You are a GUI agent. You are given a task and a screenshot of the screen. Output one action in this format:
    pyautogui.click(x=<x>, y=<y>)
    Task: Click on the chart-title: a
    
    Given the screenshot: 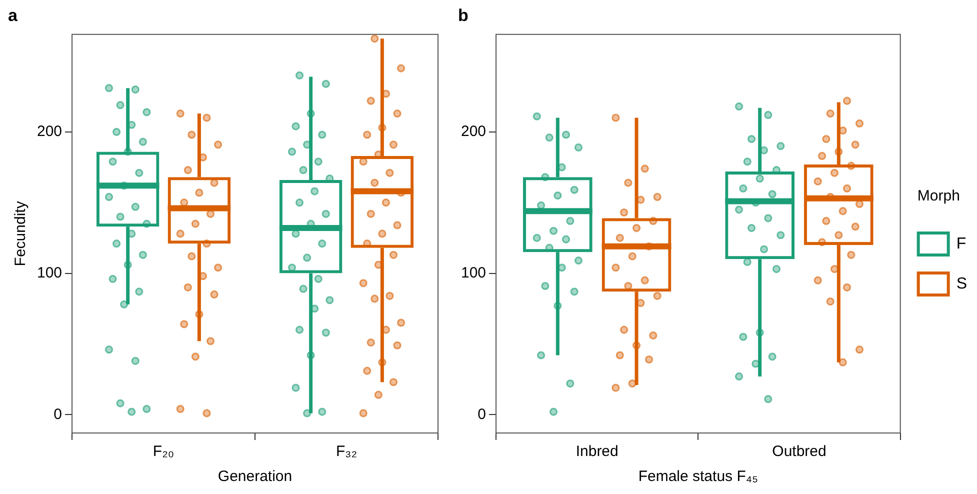 What is the action you would take?
    pyautogui.click(x=13, y=15)
    